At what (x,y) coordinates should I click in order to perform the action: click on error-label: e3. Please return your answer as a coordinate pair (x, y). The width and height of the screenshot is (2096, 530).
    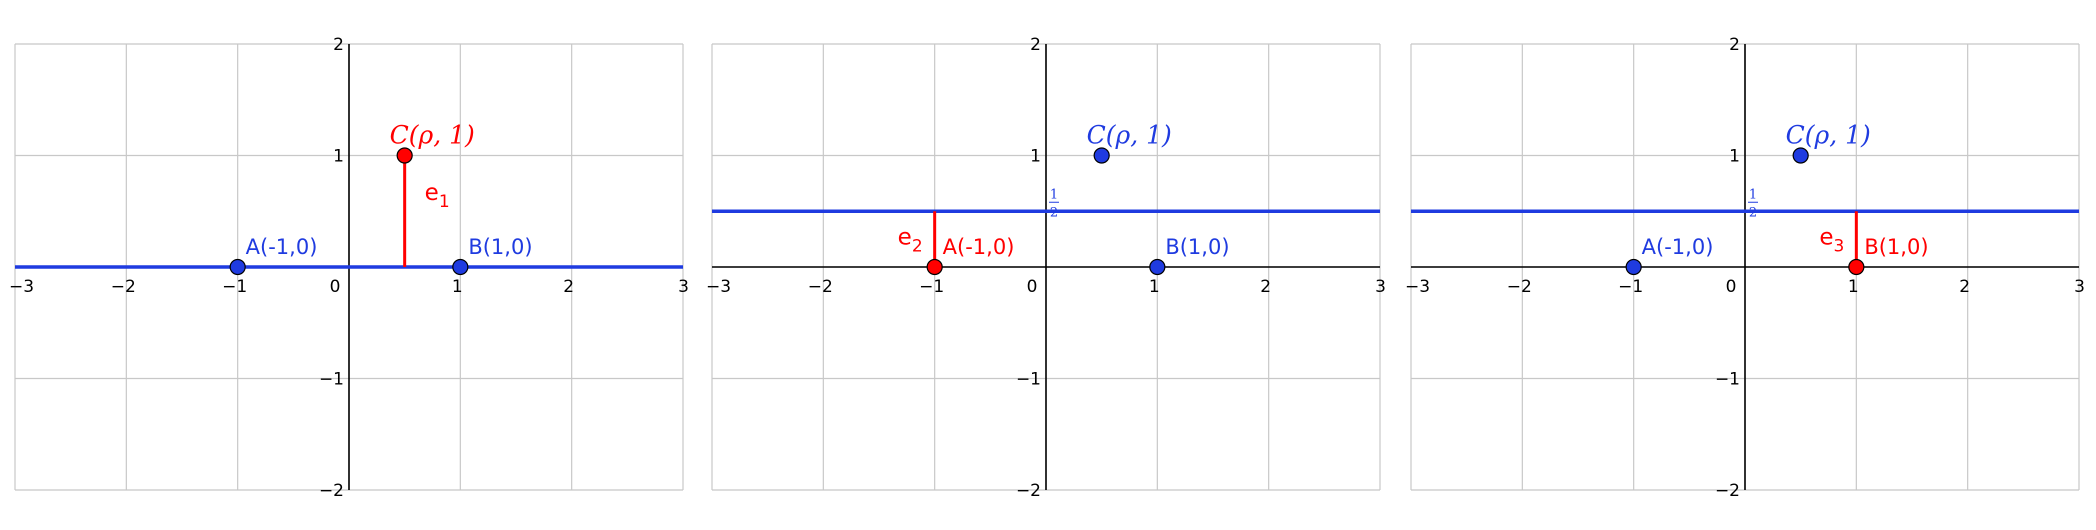
    Looking at the image, I should click on (1831, 241).